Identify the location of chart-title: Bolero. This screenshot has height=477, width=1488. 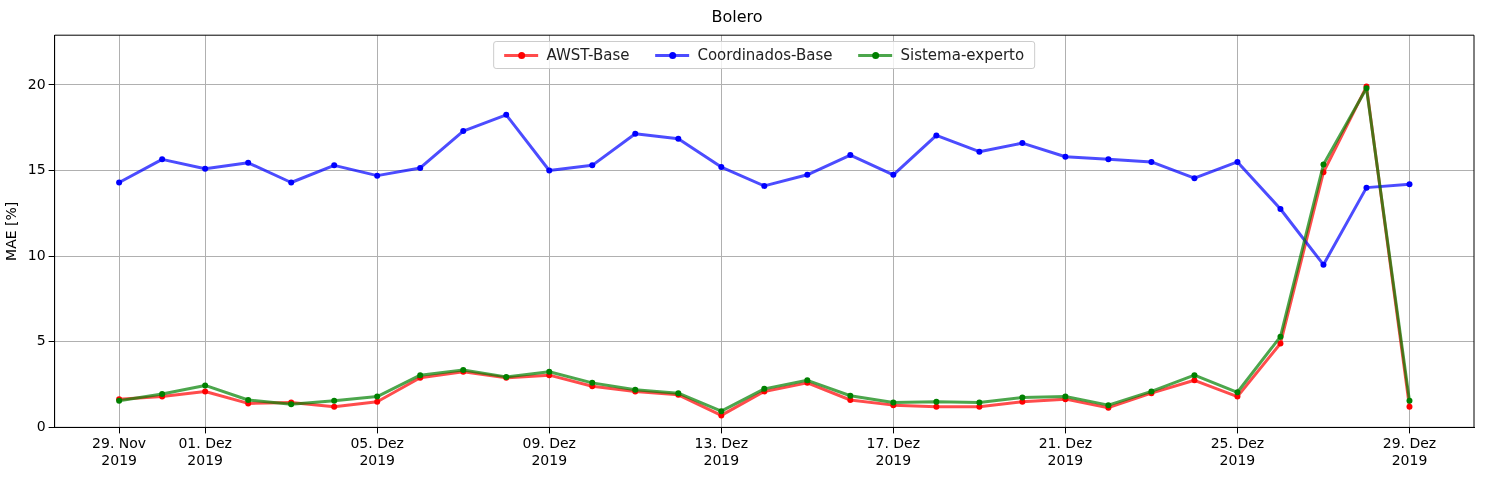
(737, 16).